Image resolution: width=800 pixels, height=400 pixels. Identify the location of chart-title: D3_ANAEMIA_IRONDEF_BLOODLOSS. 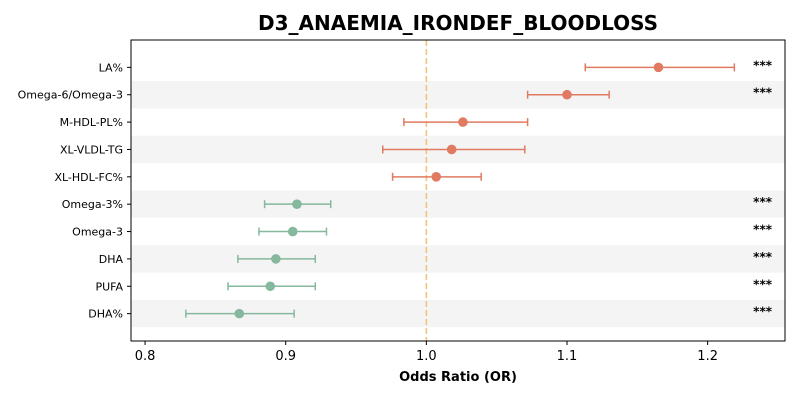
(458, 23).